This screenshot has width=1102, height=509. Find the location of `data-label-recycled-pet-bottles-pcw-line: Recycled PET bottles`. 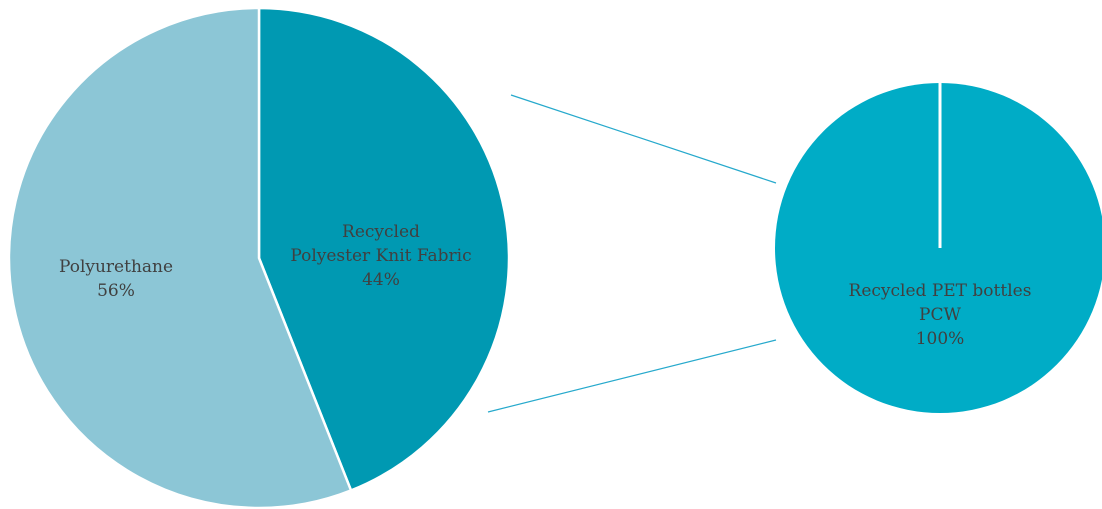

data-label-recycled-pet-bottles-pcw-line: Recycled PET bottles is located at coordinates (940, 291).